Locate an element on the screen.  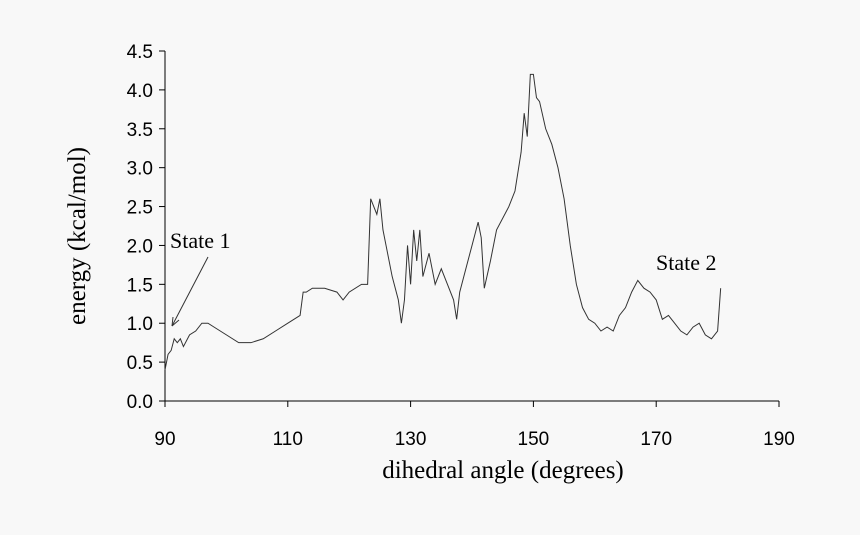
x-tick-label: 150 is located at coordinates (534, 439).